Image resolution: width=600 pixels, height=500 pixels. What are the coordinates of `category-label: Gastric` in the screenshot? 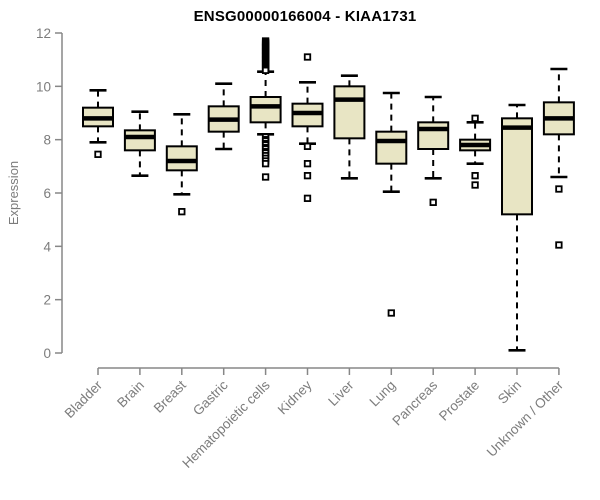 It's located at (210, 397).